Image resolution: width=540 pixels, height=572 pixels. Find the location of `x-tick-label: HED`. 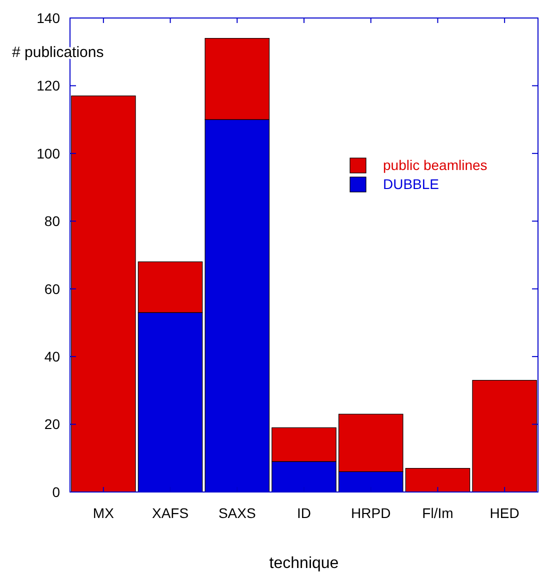

x-tick-label: HED is located at coordinates (505, 513).